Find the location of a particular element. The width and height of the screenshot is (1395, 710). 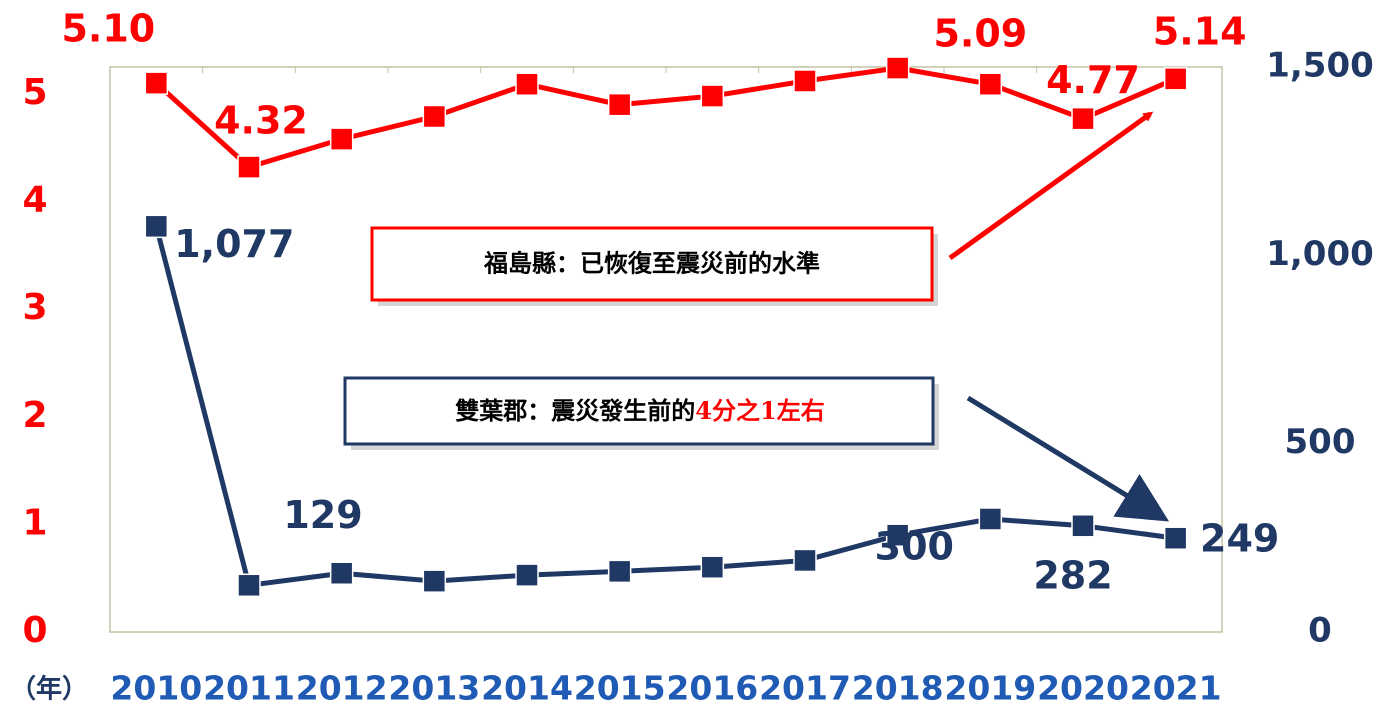

annotation-text: 雙葉郡：震災發生前的 is located at coordinates (575, 410).